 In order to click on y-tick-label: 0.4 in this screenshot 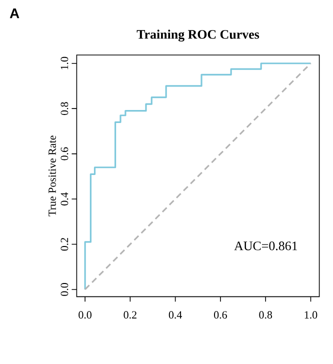, I will do `click(64, 199)`.